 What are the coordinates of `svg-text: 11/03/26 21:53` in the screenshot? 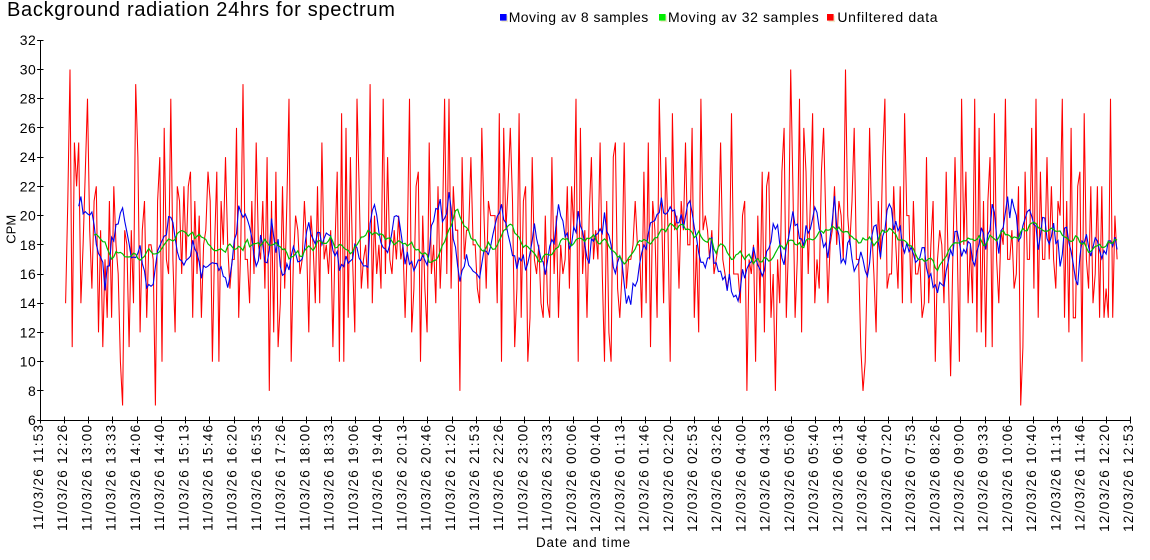 It's located at (474, 477).